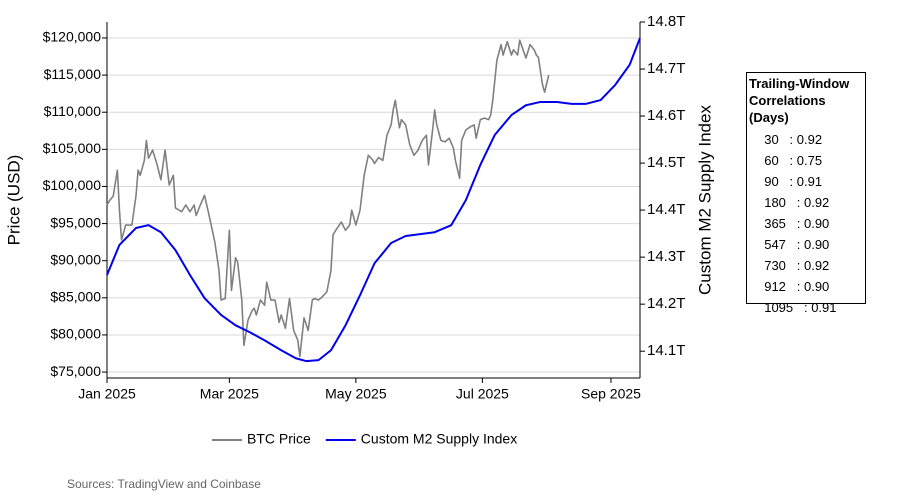 Image resolution: width=900 pixels, height=500 pixels. I want to click on y-tick-label: $75,000, so click(75, 371).